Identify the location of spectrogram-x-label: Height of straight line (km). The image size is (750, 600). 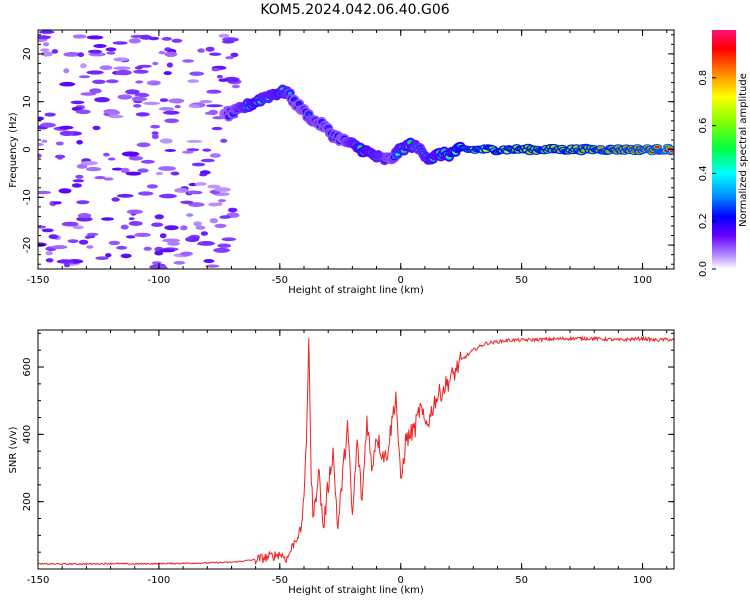
(356, 290).